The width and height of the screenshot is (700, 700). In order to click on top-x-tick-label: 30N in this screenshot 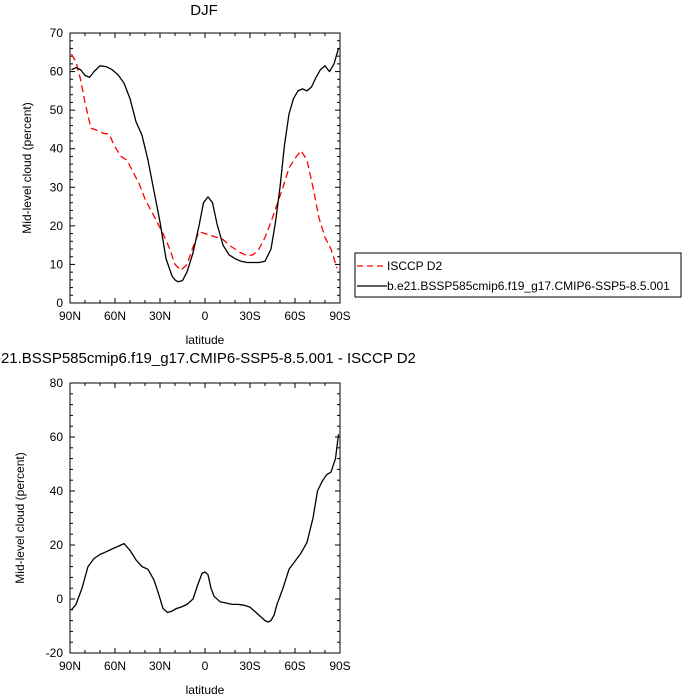, I will do `click(160, 316)`.